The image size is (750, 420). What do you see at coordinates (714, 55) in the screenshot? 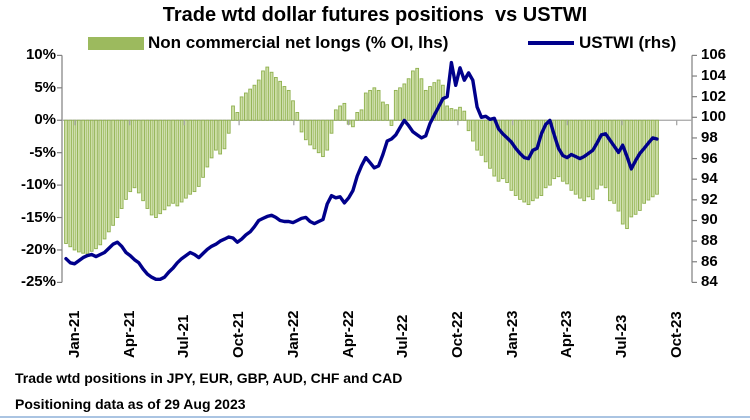
I see `right-axis-tick-label: 106` at bounding box center [714, 55].